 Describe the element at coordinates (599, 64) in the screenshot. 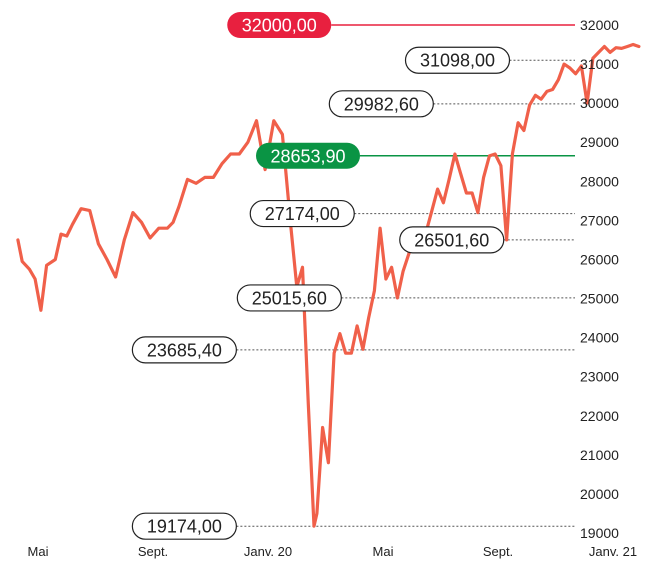

I see `y-tick-label-12: 31000` at that location.